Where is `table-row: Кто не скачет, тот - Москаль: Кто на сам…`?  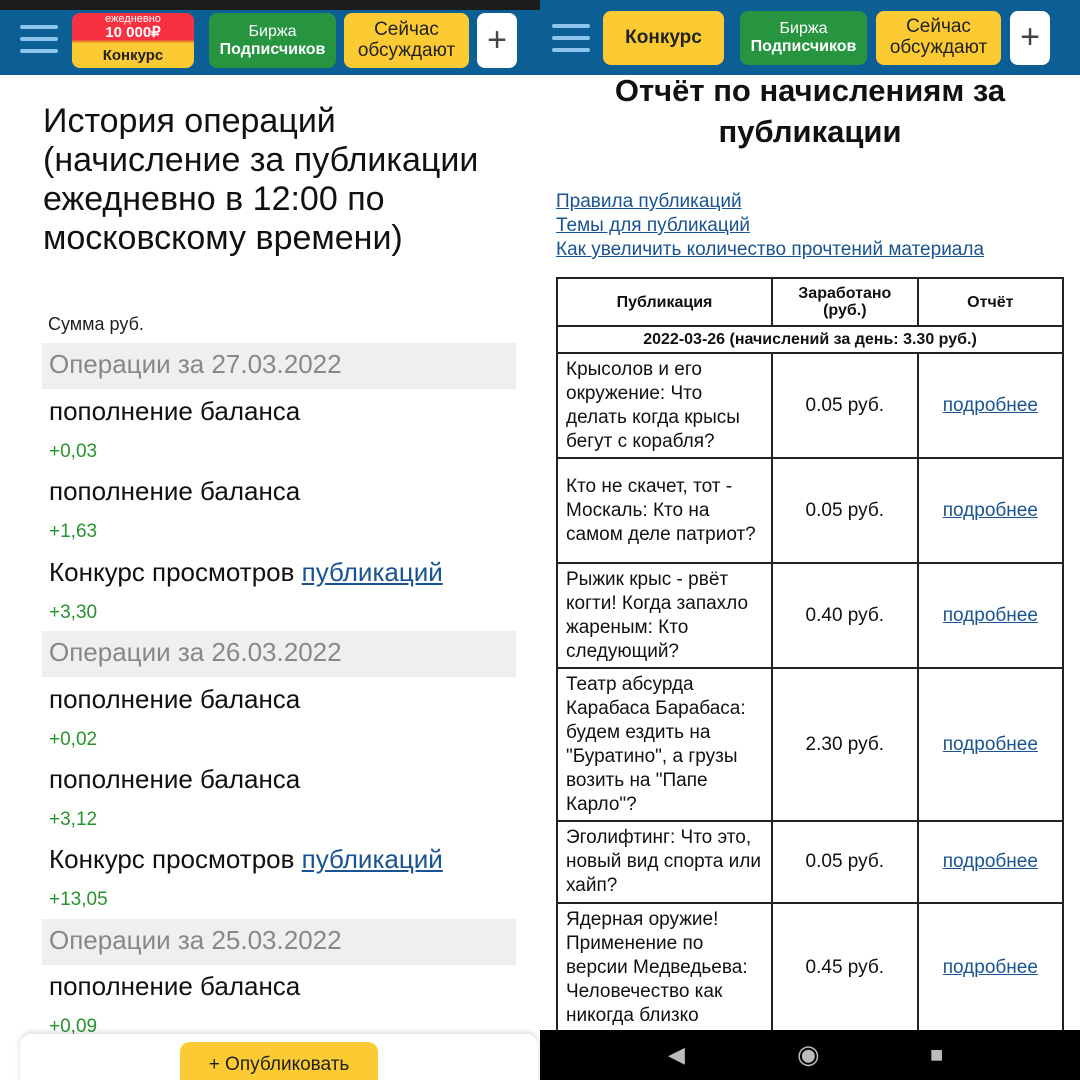 table-row: Кто не скачет, тот - Москаль: Кто на сам… is located at coordinates (810, 510).